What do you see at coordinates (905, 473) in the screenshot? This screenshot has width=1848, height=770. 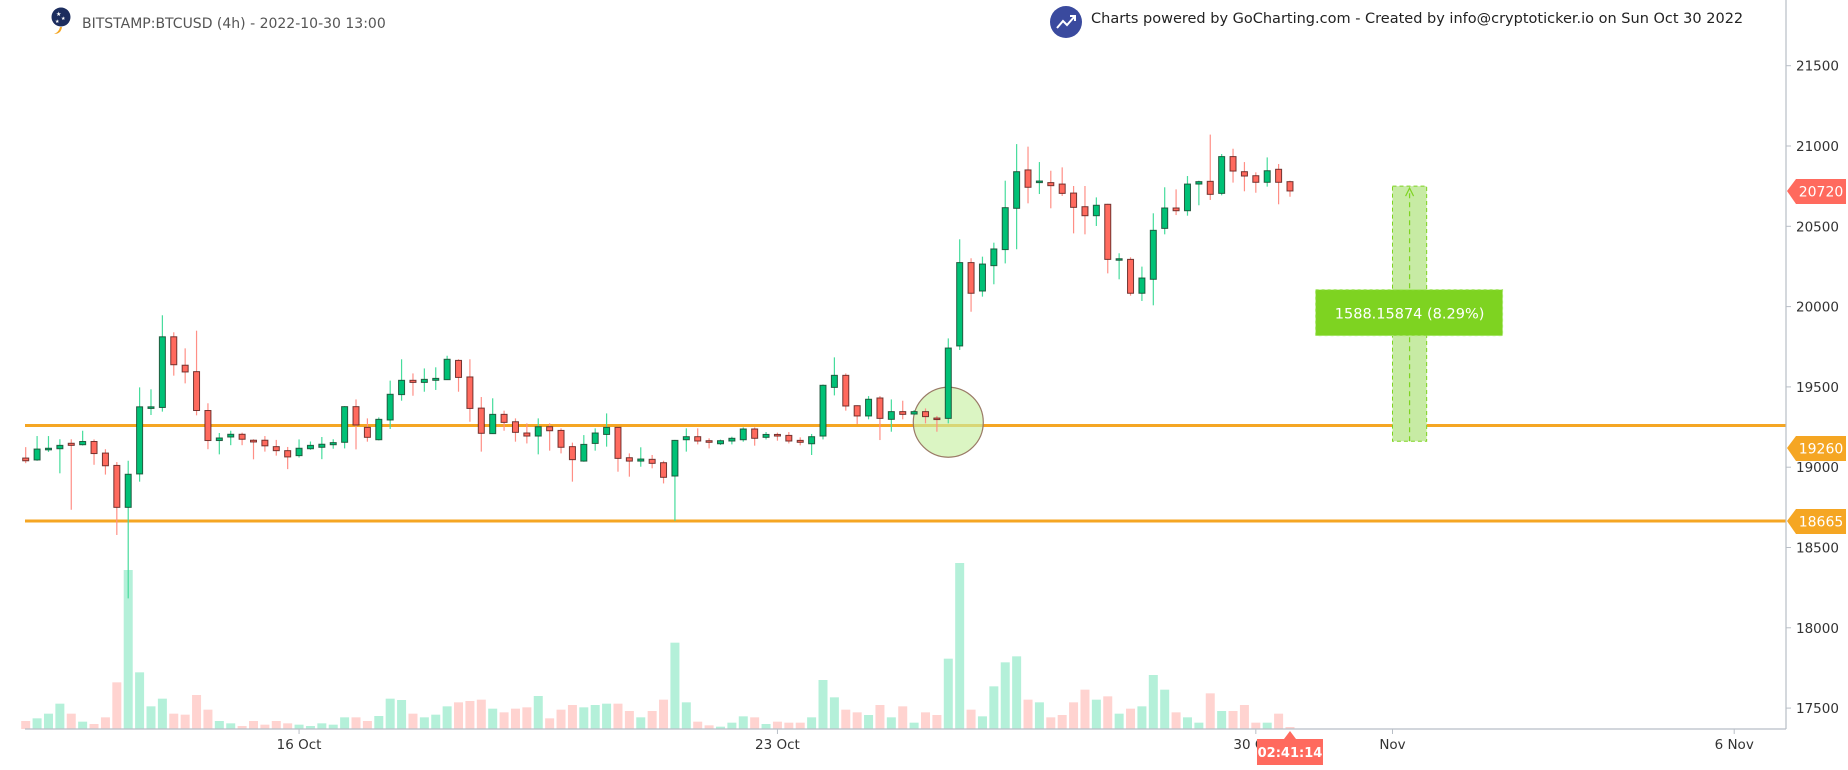 I see `horizontal-levels` at bounding box center [905, 473].